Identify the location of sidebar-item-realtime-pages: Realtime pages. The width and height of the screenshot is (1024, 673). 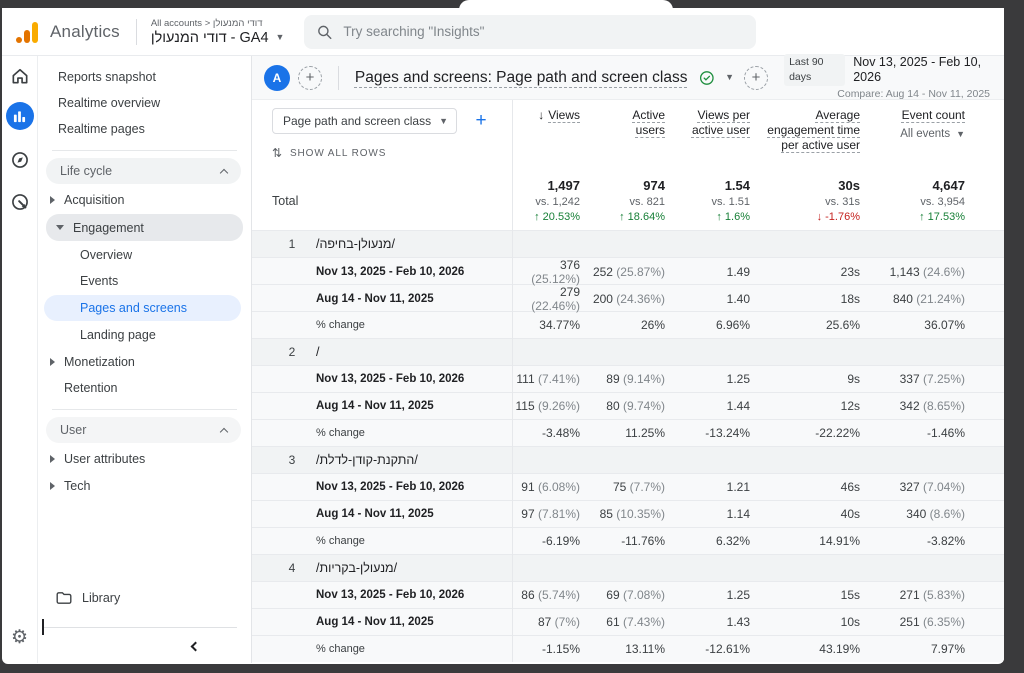
(101, 129).